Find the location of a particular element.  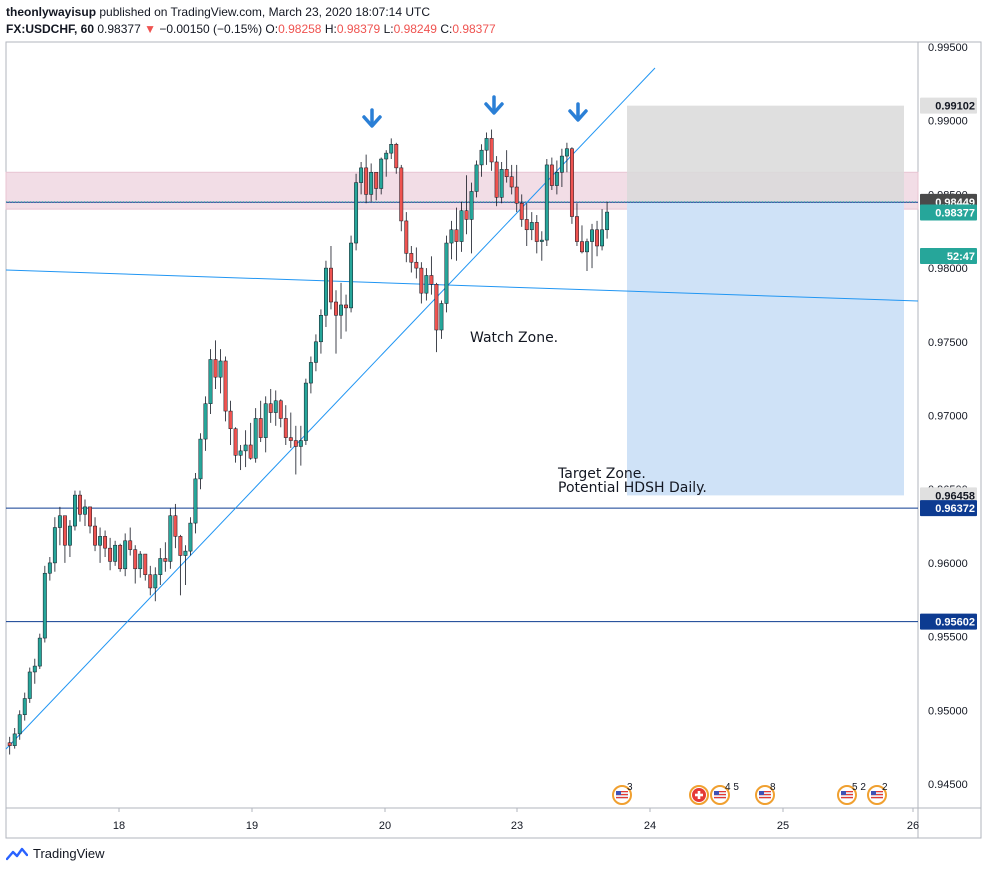

price-label: 0.96372 is located at coordinates (948, 508).